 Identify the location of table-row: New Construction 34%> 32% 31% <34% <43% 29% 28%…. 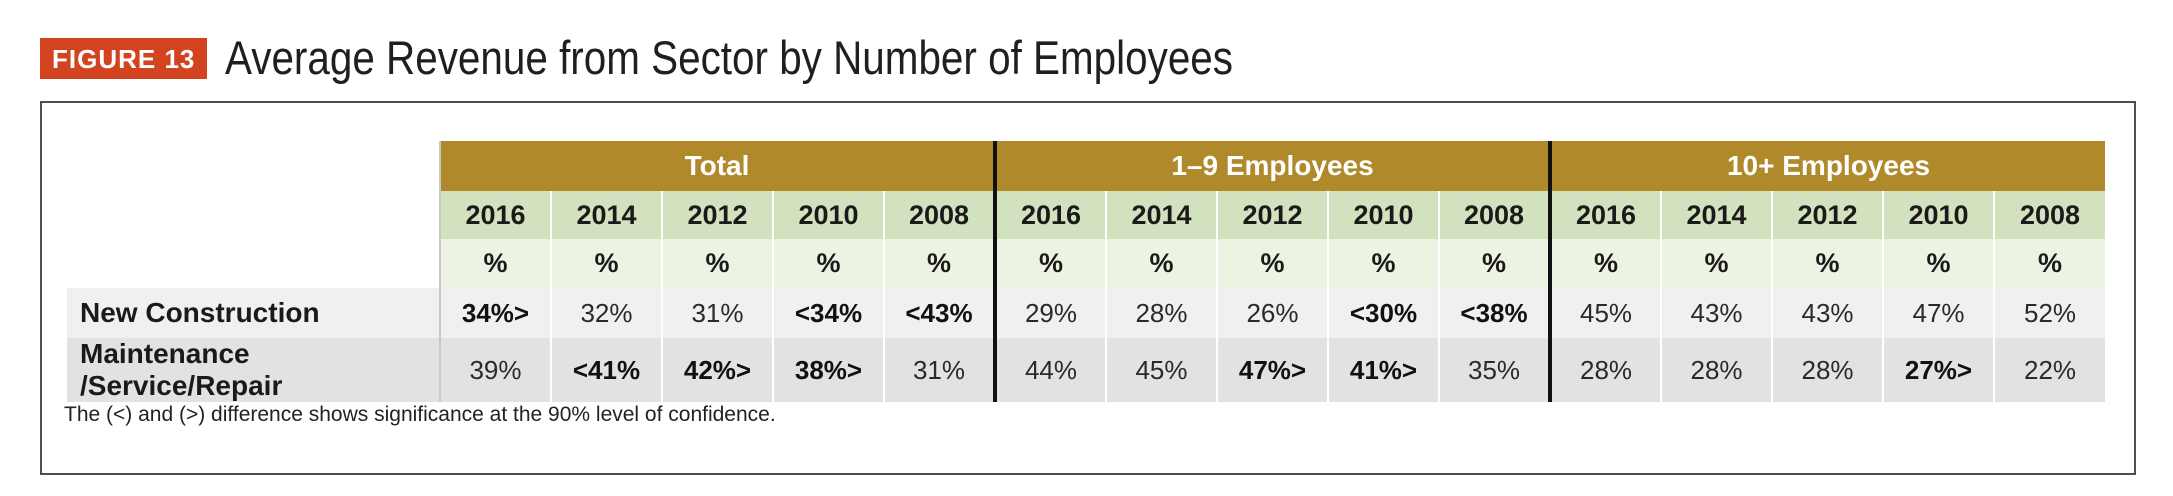
(1086, 313).